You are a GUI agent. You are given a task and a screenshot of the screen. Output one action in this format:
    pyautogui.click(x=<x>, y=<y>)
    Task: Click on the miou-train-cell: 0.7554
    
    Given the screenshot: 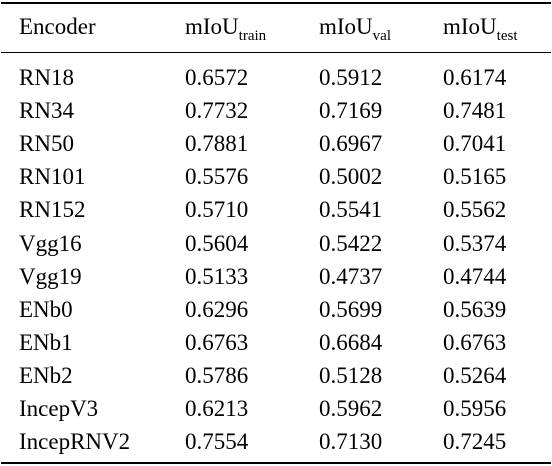 What is the action you would take?
    pyautogui.click(x=217, y=441)
    